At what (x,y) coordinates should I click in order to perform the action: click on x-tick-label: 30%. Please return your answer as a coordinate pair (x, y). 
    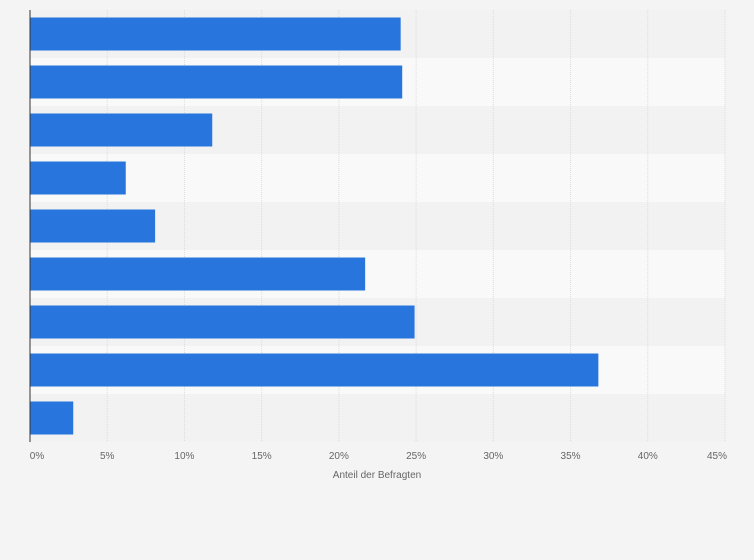
    Looking at the image, I should click on (493, 456).